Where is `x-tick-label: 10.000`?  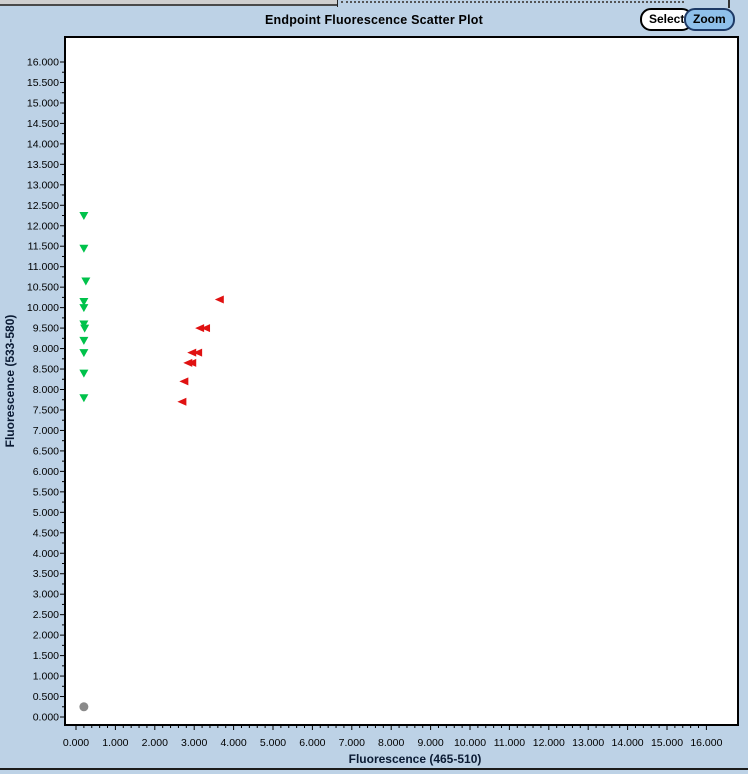
x-tick-label: 10.000 is located at coordinates (470, 743).